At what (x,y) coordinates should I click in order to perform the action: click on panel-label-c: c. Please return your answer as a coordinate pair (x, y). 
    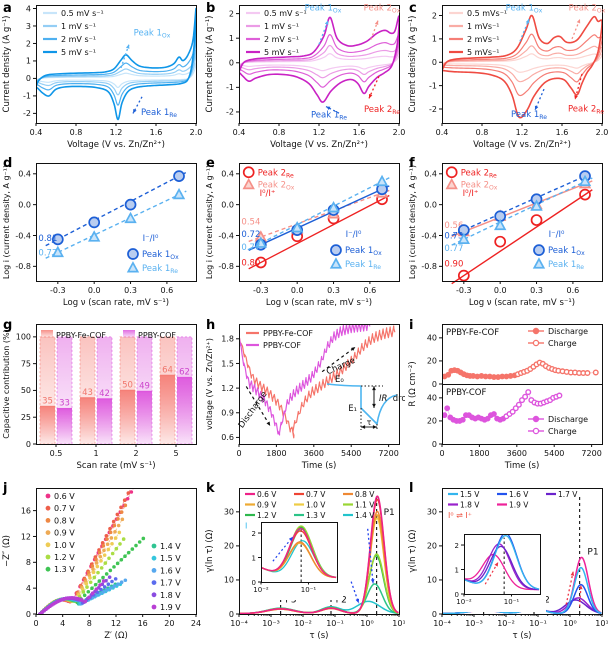
    Looking at the image, I should click on (413, 8).